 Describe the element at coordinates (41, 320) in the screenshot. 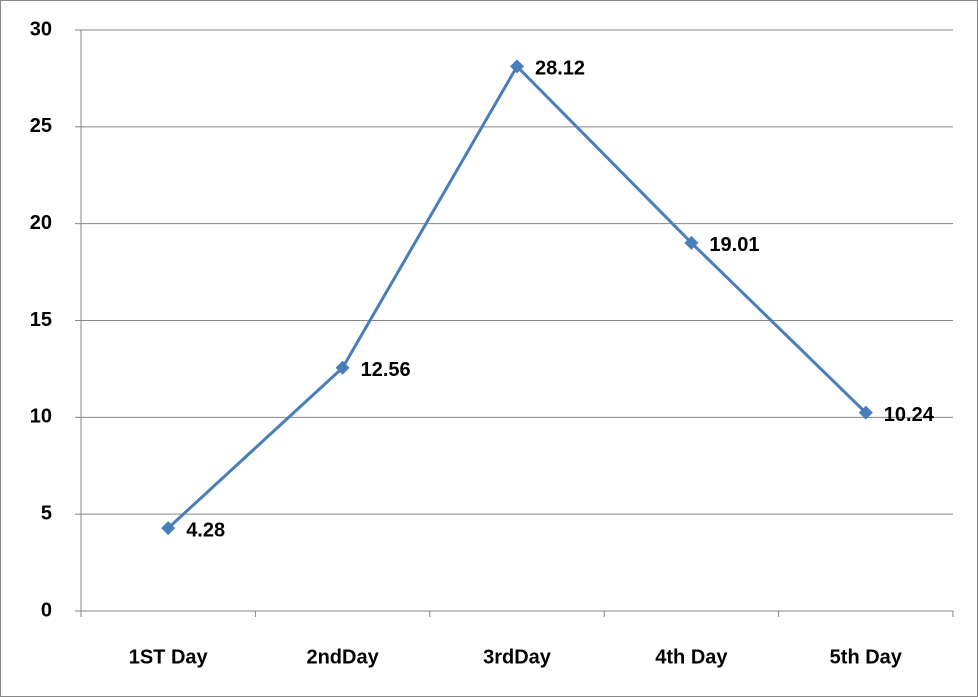

I see `y-tick-label: 15` at that location.